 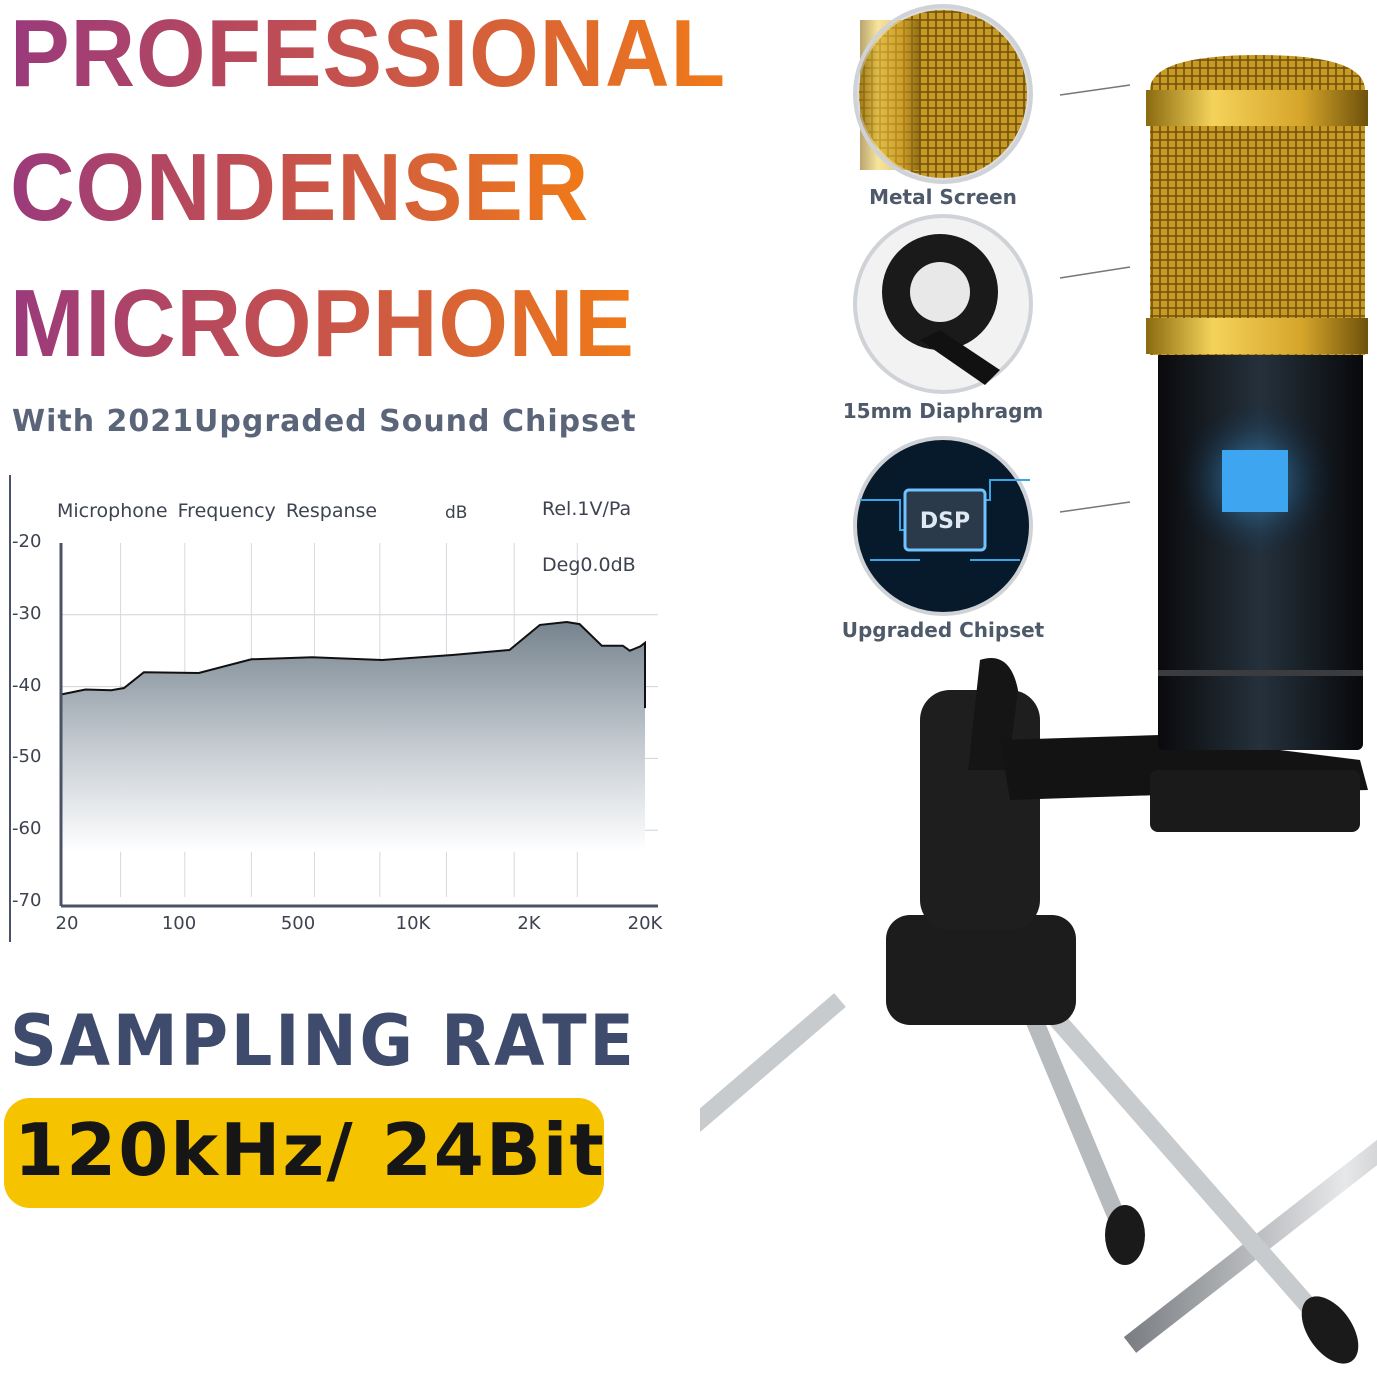 I want to click on y-tick-label: -60, so click(x=27, y=829).